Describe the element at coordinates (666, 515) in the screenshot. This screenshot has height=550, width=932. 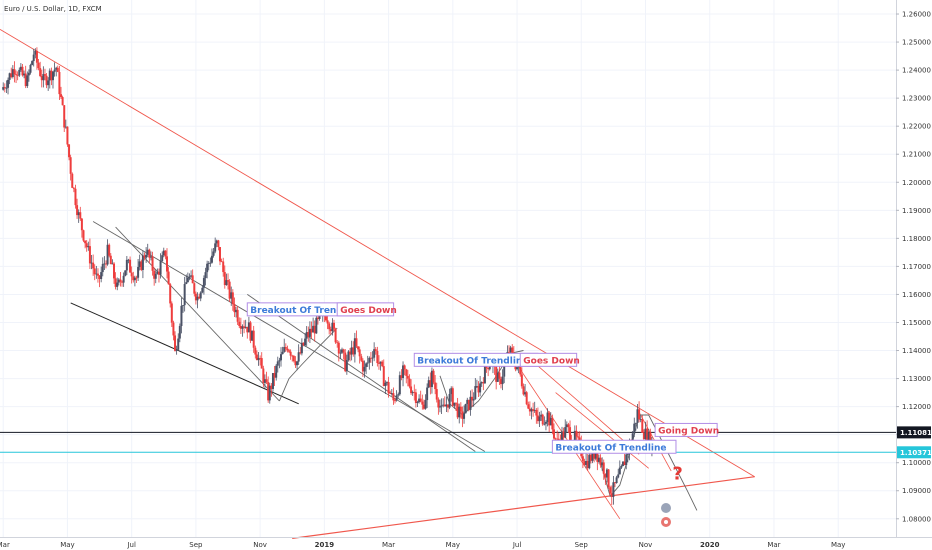
I see `event-markers` at that location.